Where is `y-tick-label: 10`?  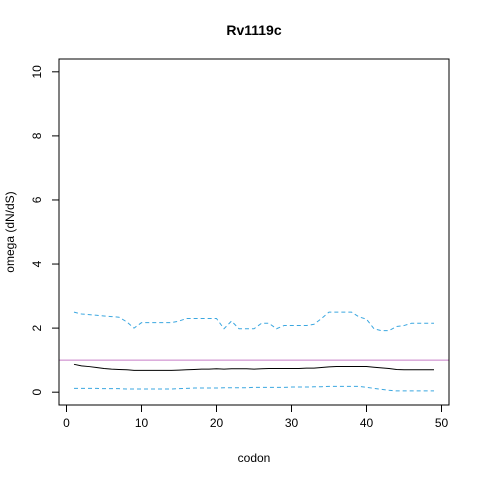 y-tick-label: 10 is located at coordinates (37, 72).